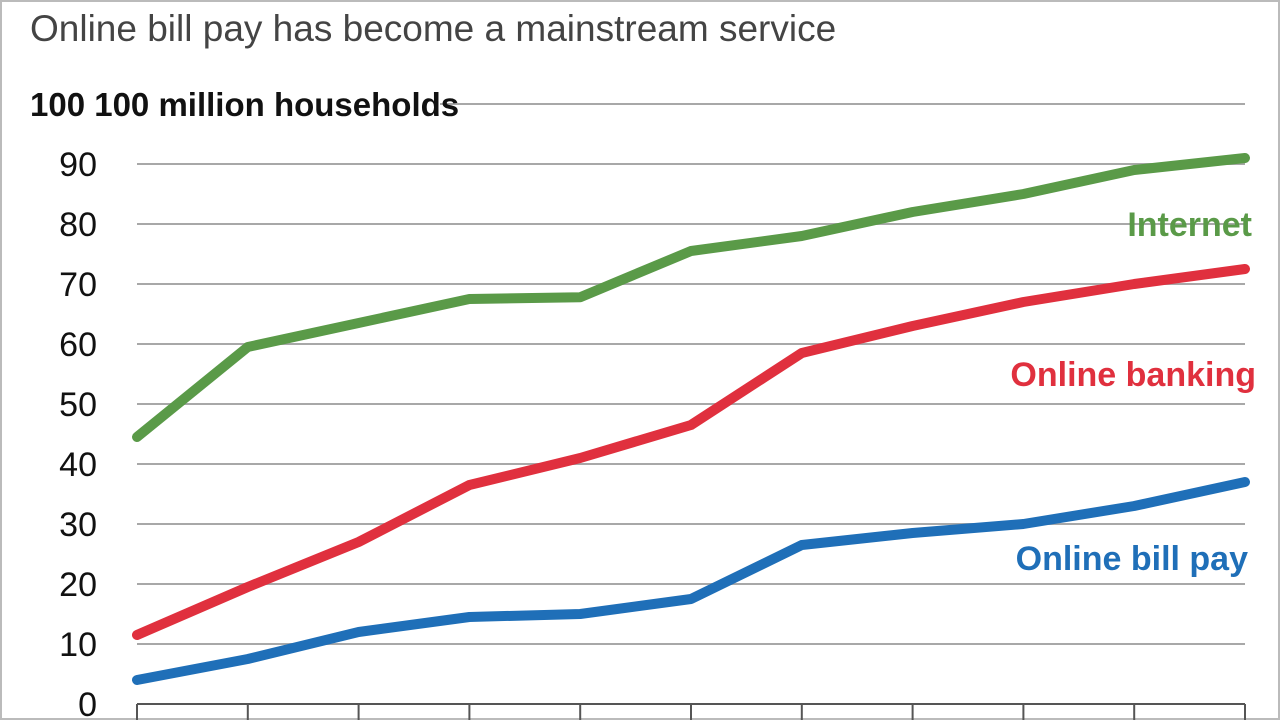 The height and width of the screenshot is (720, 1280). I want to click on y-tick-label: 60, so click(78, 345).